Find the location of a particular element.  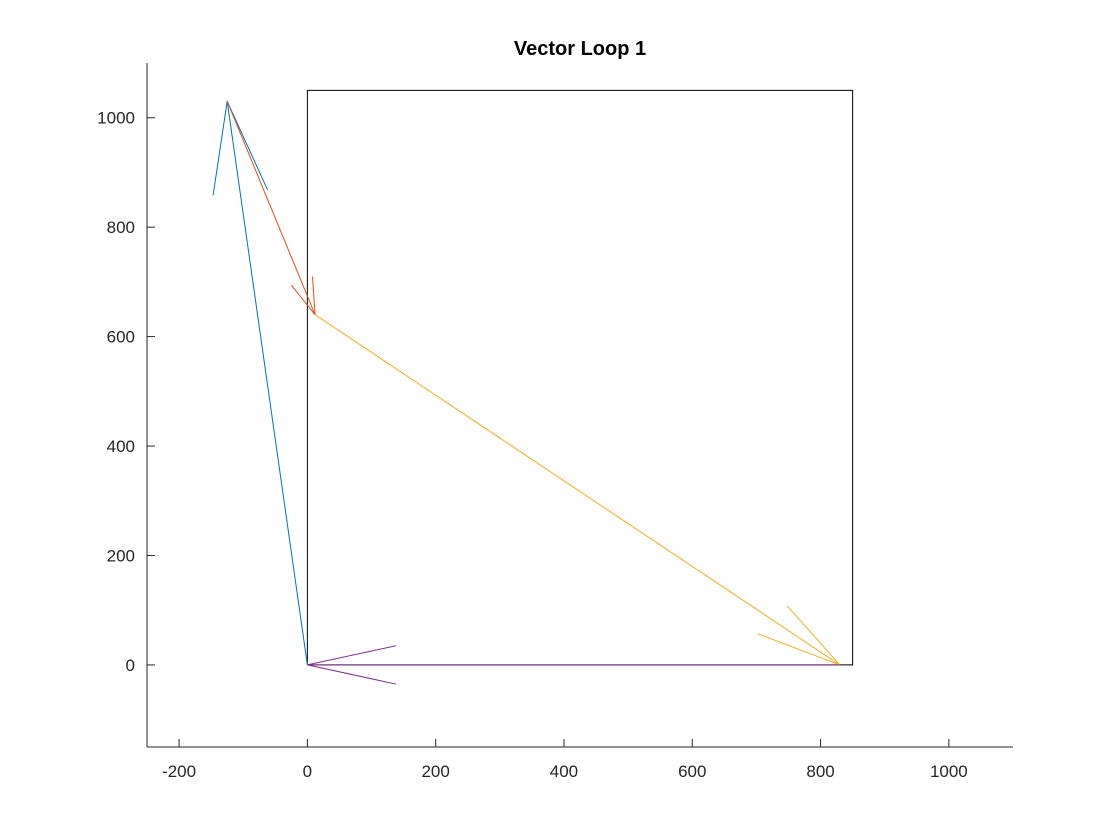

x-tick-label: 800 is located at coordinates (820, 771).